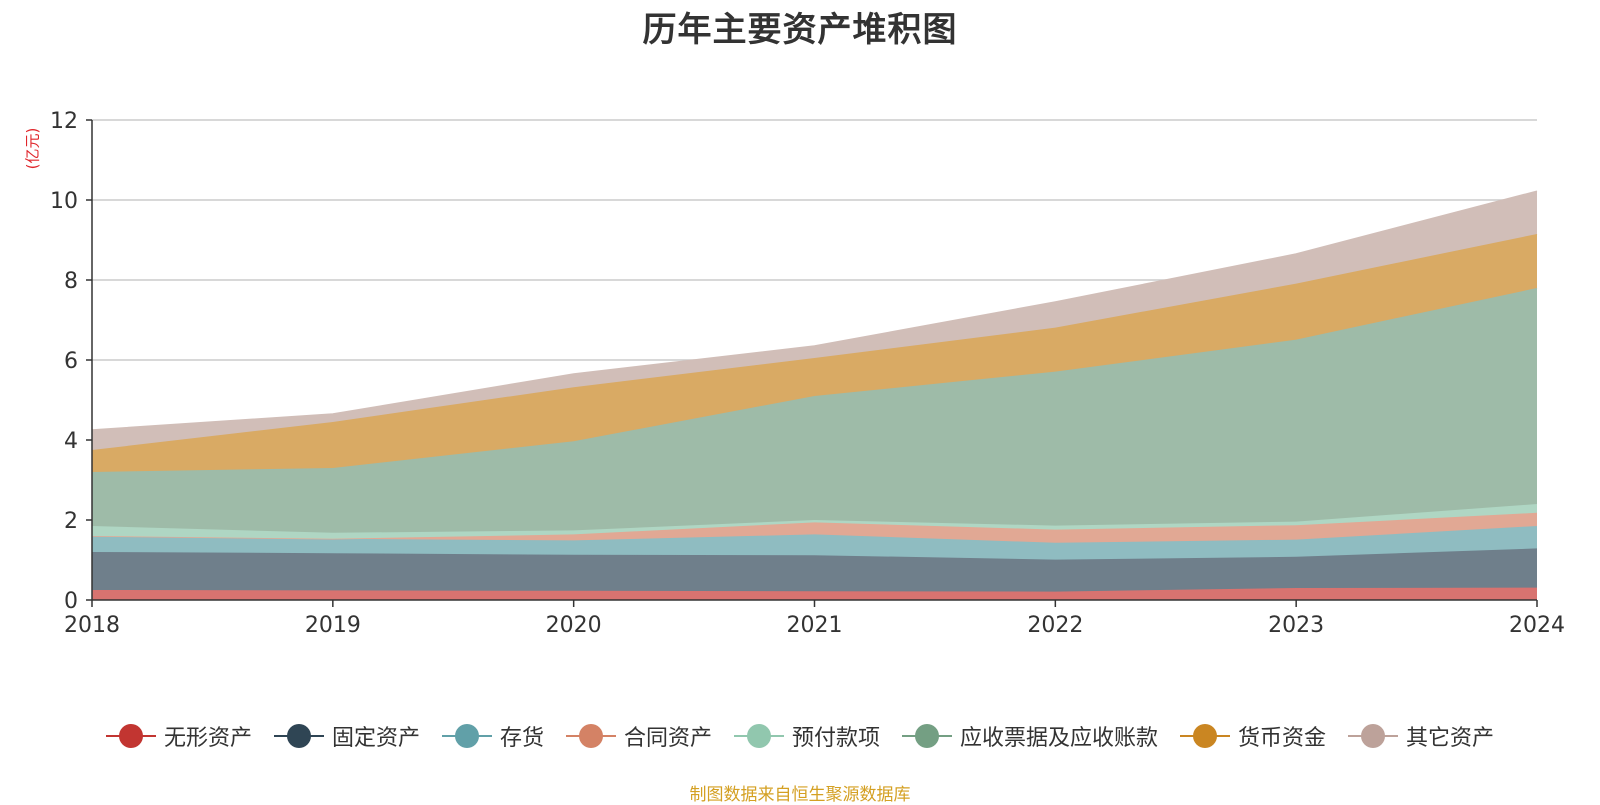  I want to click on legend-label: 货币资金, so click(1282, 738).